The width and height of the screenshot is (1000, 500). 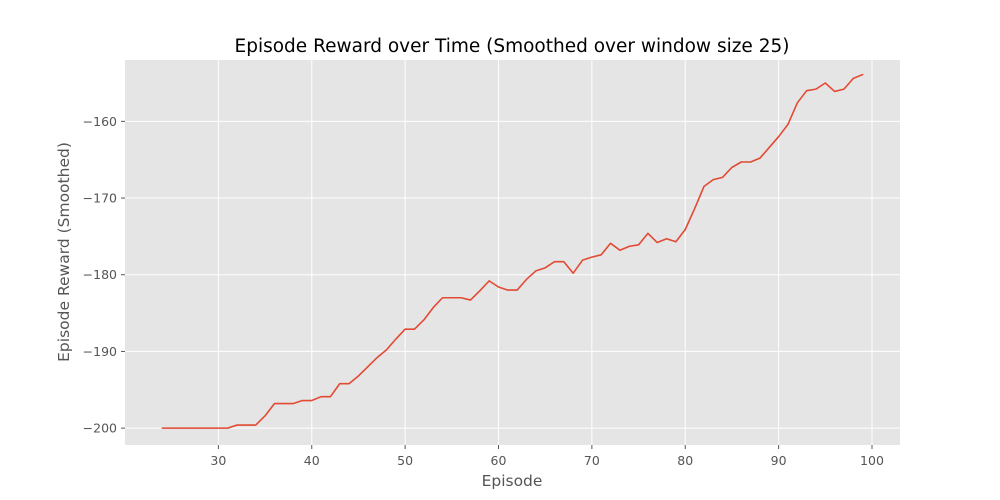 What do you see at coordinates (512, 481) in the screenshot?
I see `x-axis-label: Episode` at bounding box center [512, 481].